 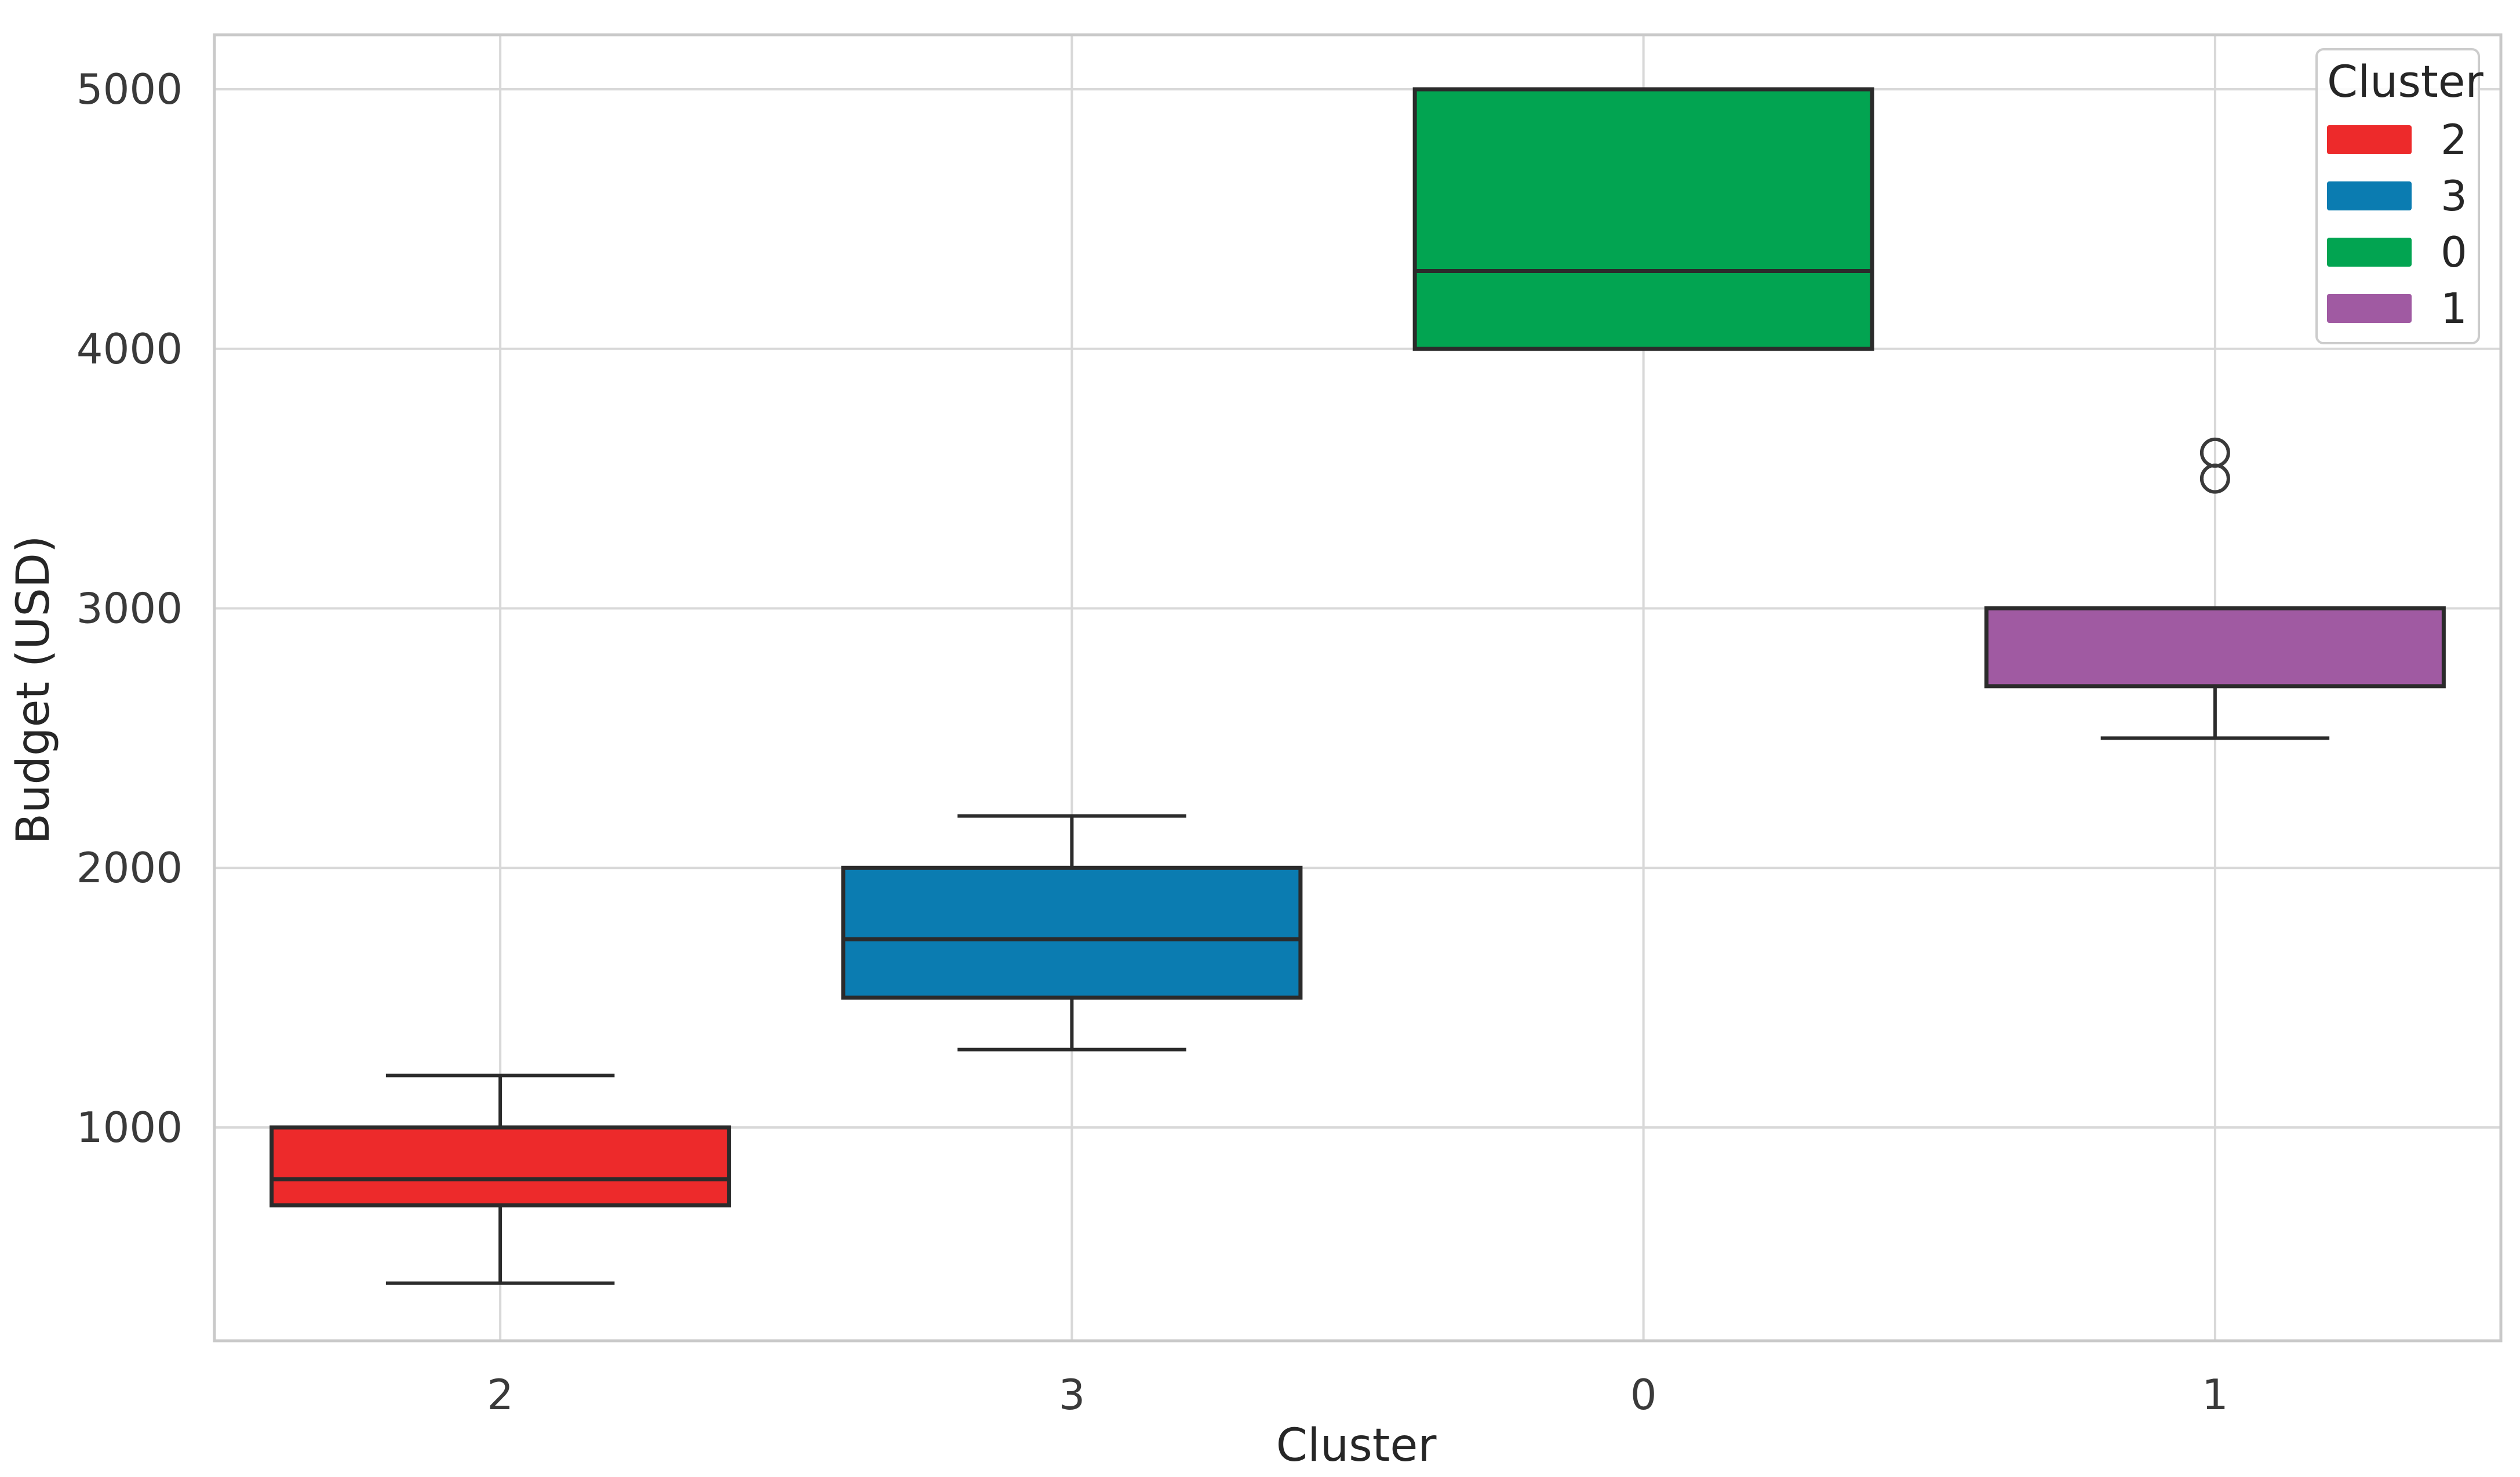 I want to click on y-tick-label-1000: 1000, so click(x=130, y=1128).